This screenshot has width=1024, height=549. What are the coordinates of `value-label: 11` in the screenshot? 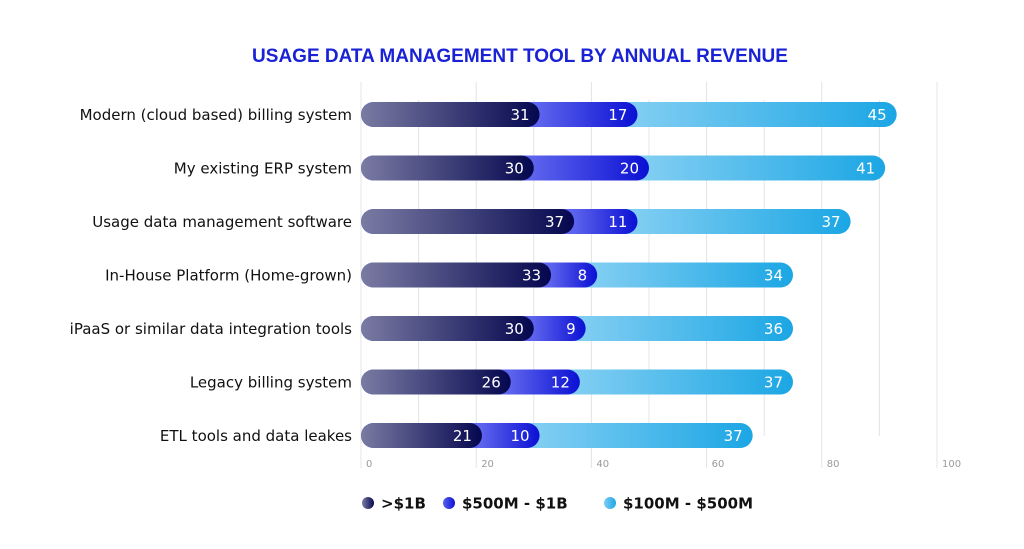 It's located at (617, 222).